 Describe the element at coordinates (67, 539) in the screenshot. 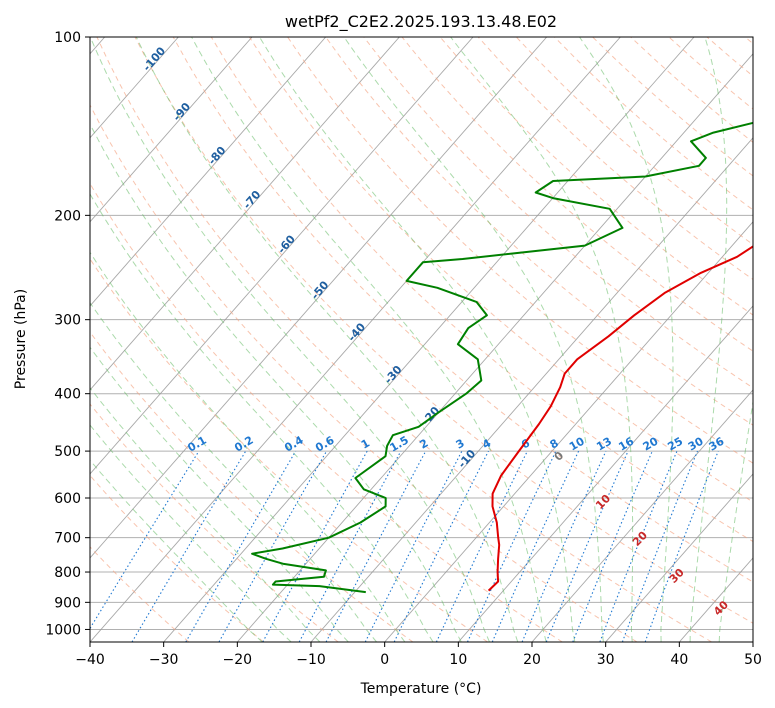

I see `y-tick-label: 700` at that location.